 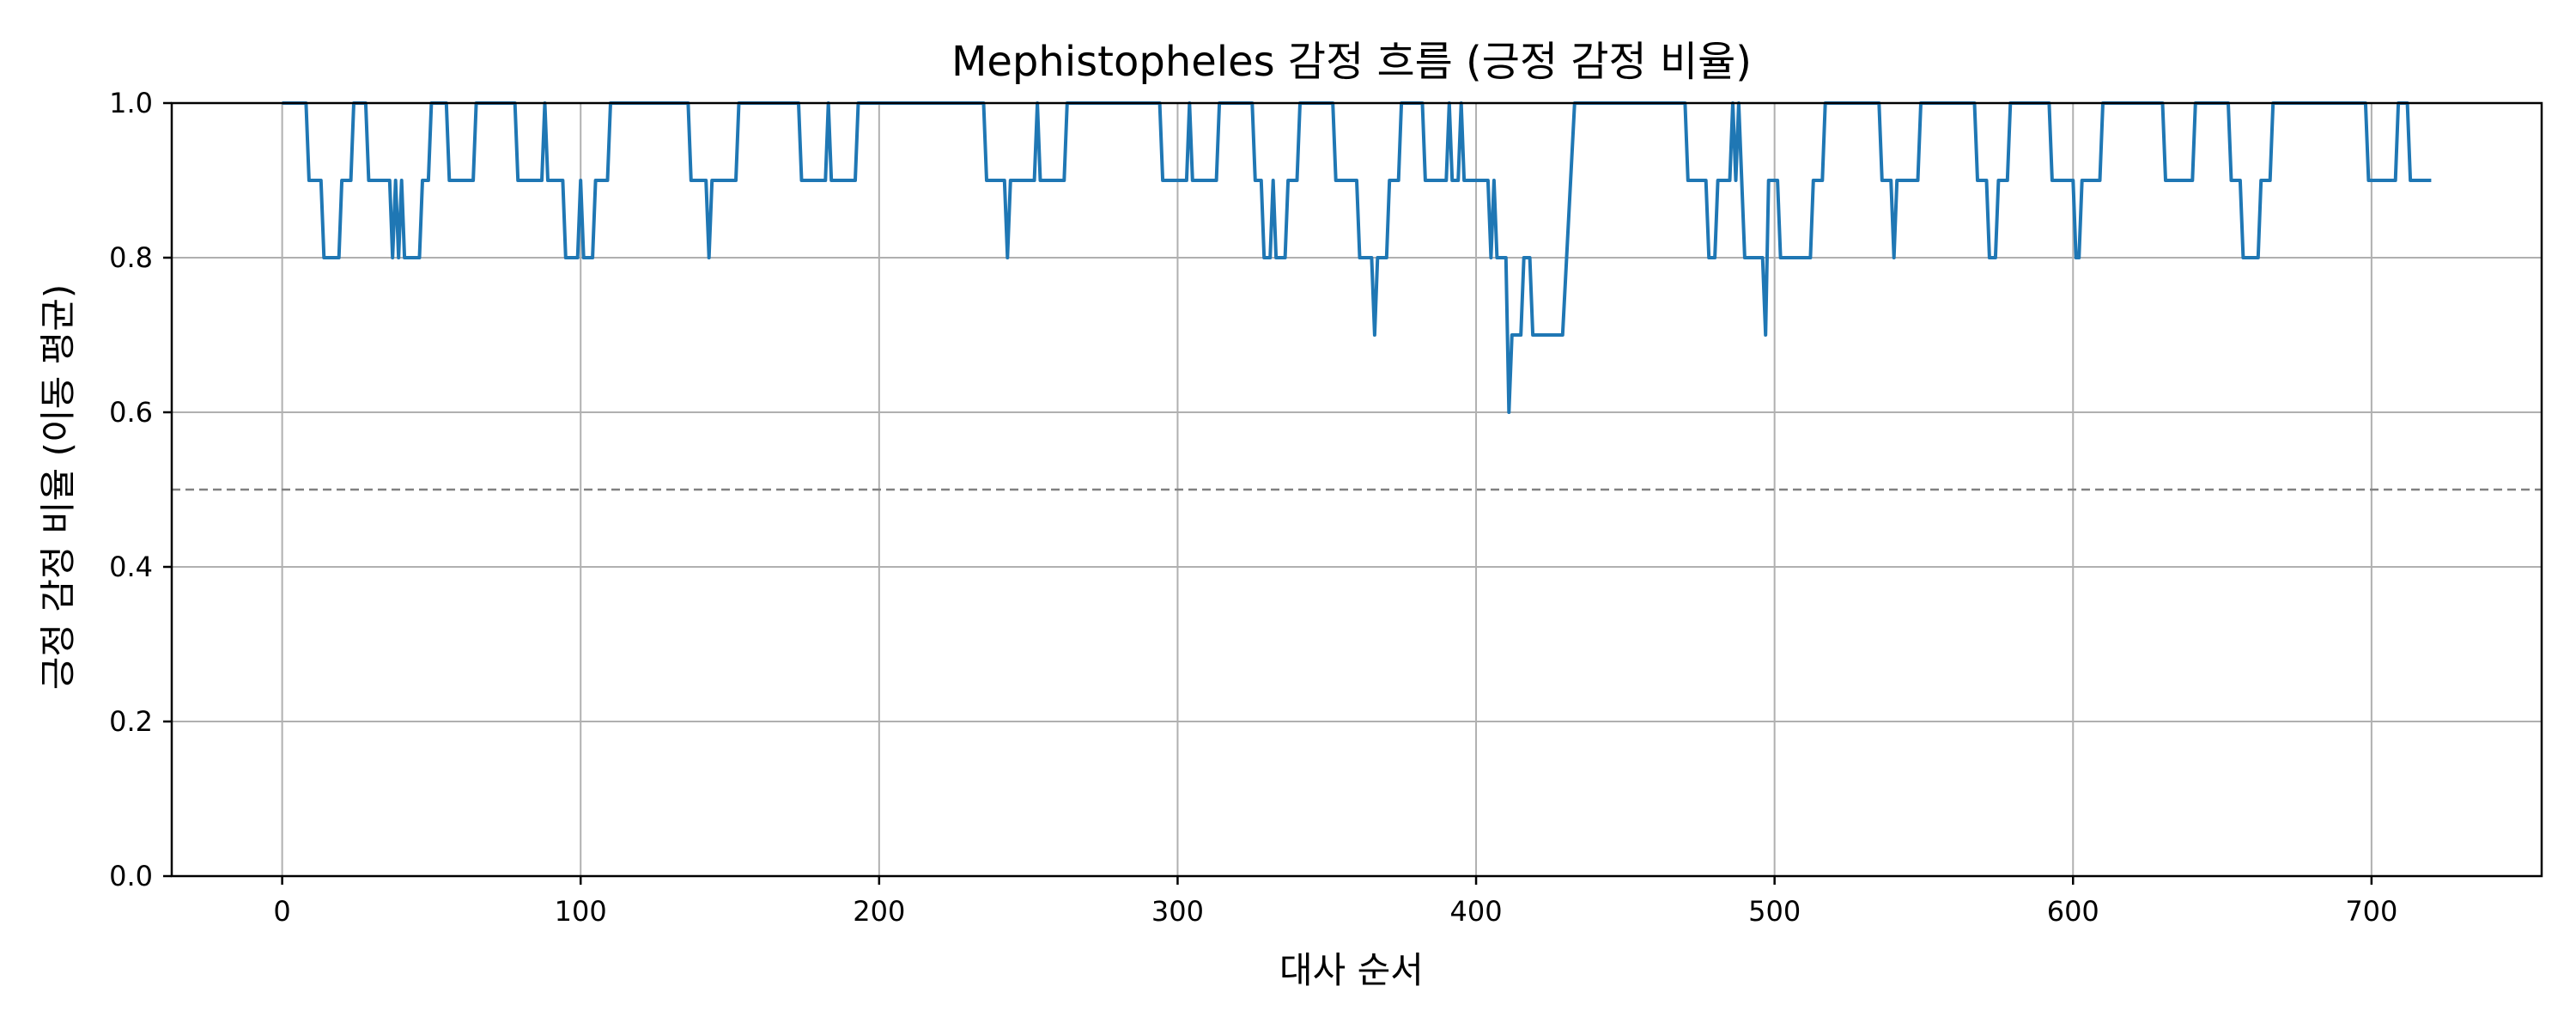 I want to click on x-tick-label: 0, so click(x=281, y=911).